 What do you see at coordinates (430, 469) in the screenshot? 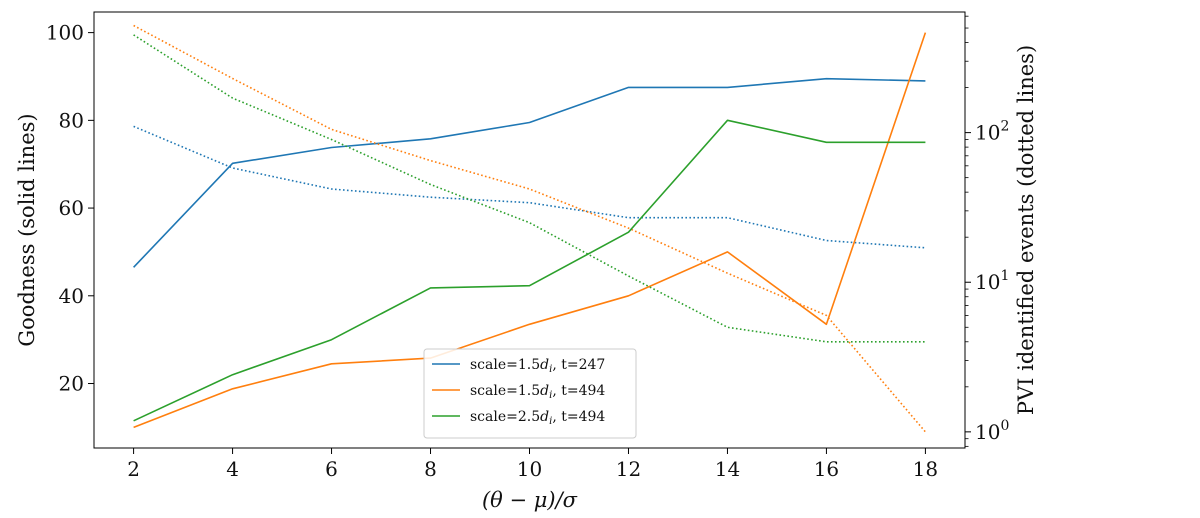
I see `x-tick-label: 8` at bounding box center [430, 469].